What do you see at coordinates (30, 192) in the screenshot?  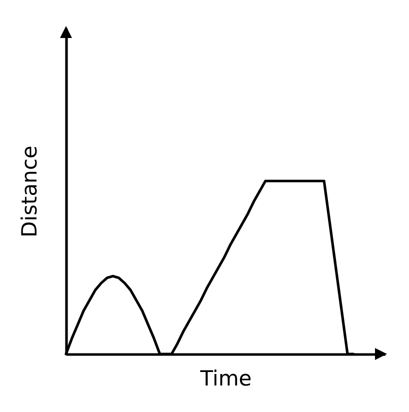 I see `y-axis-title: Distance` at bounding box center [30, 192].